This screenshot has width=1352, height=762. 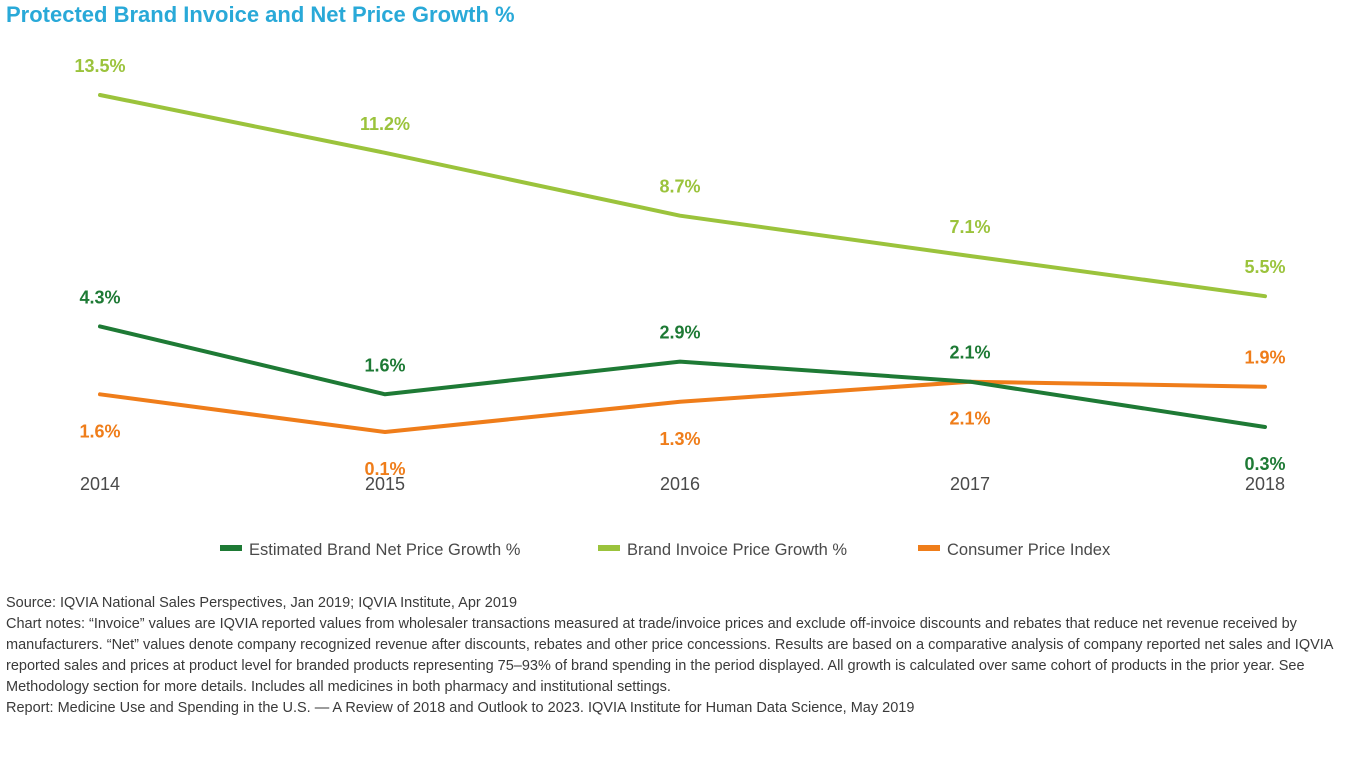 I want to click on x-tick-label-2015: 2015, so click(x=385, y=484).